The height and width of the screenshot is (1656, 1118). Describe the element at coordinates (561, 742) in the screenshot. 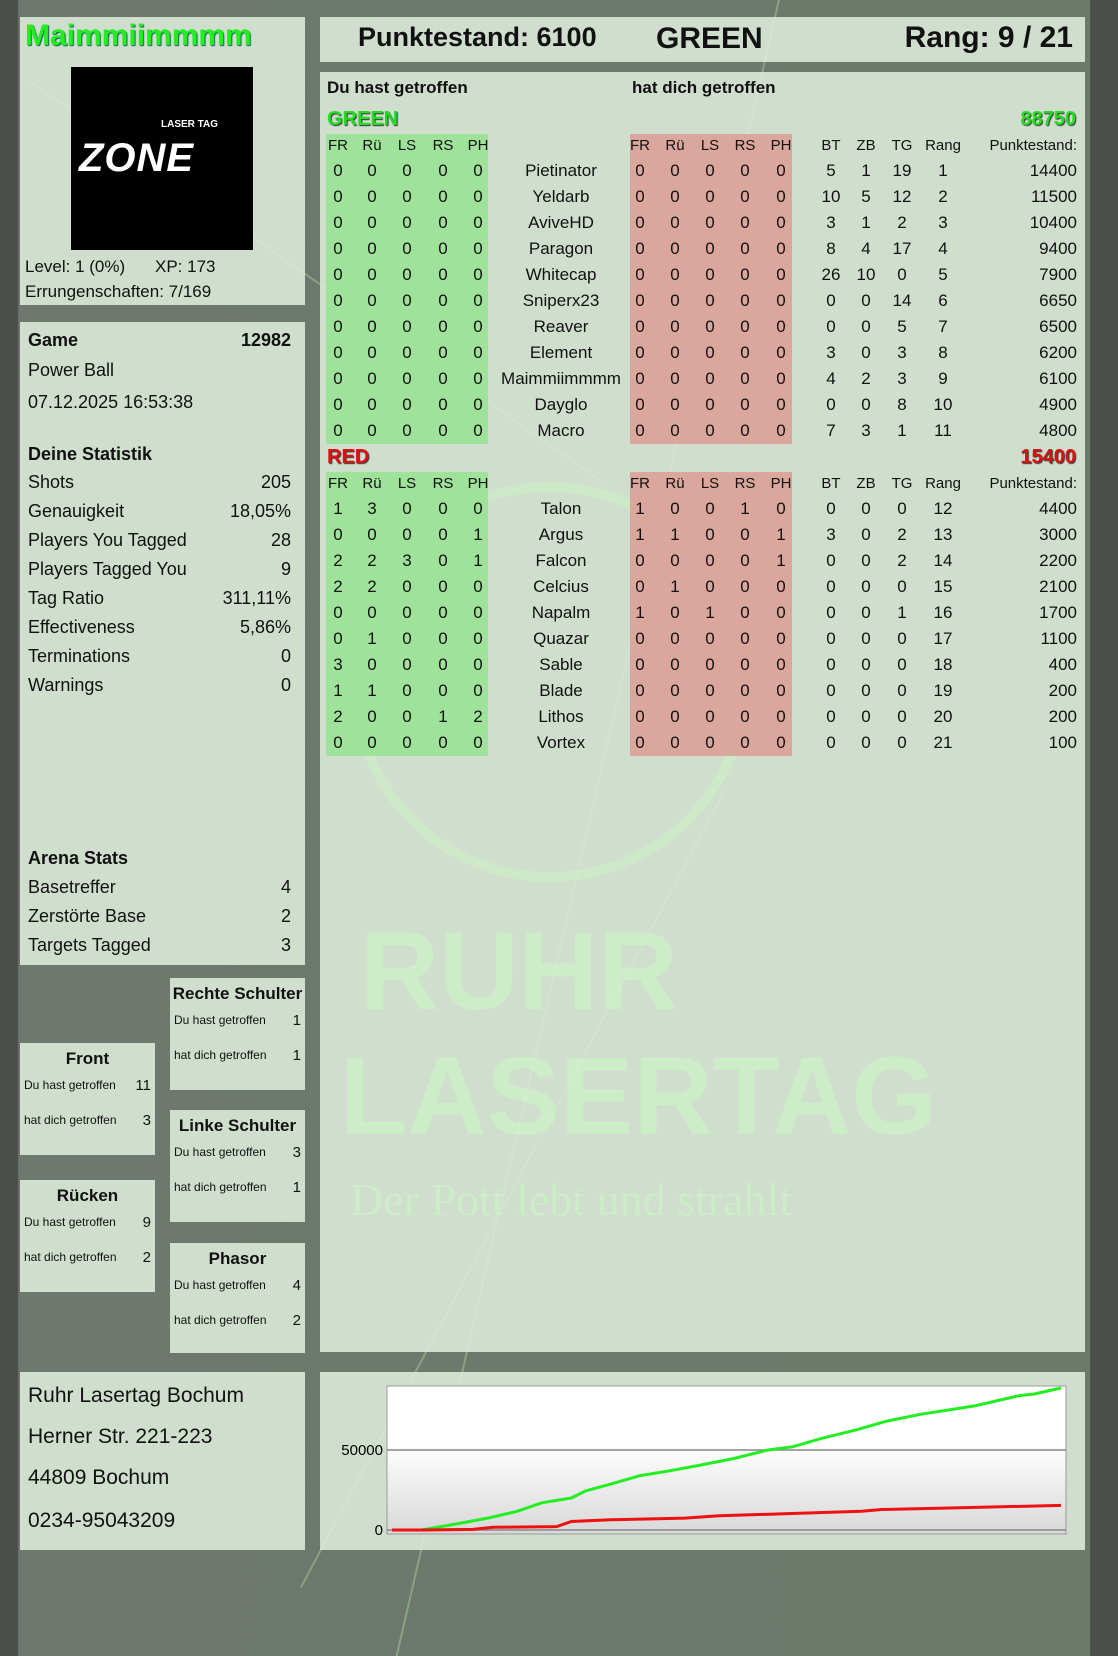

I see `player-name: Vortex` at that location.